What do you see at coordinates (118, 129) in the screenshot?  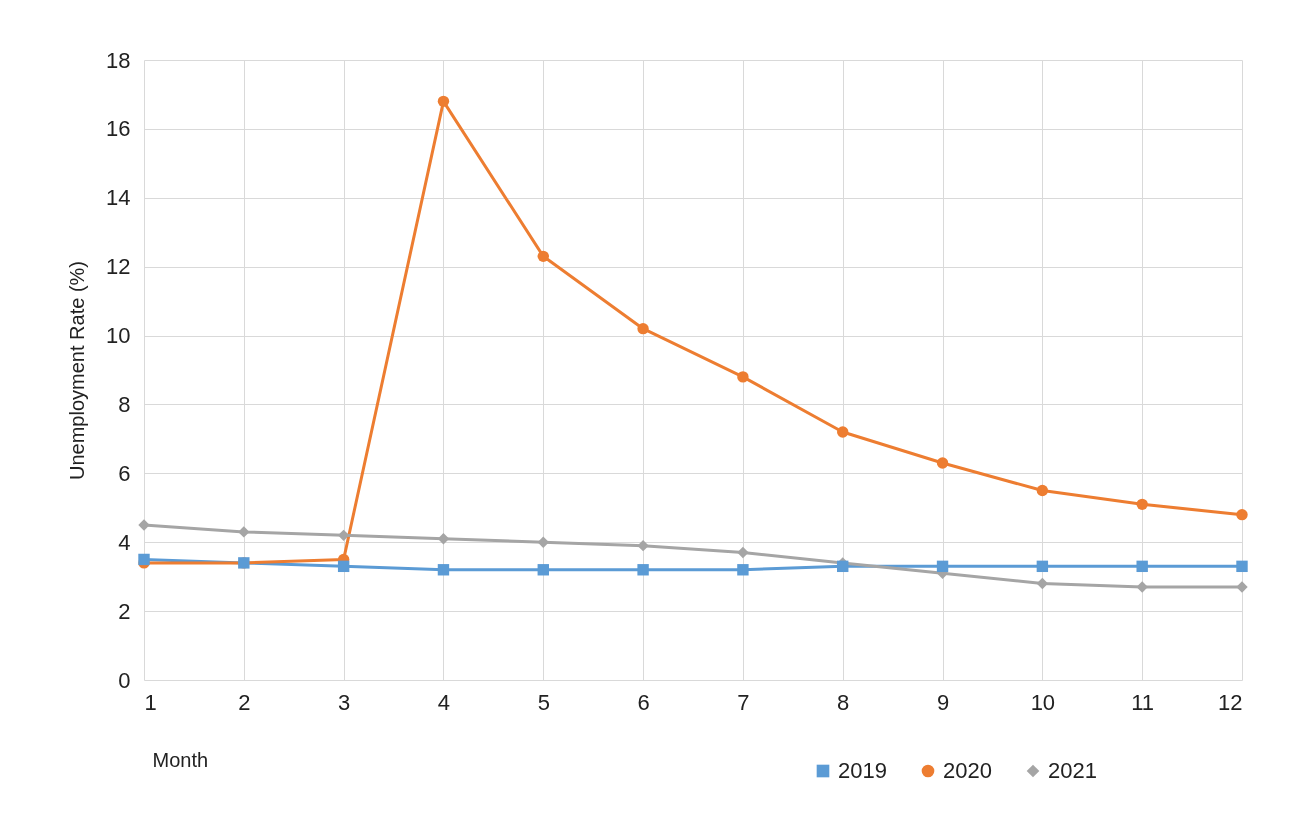 I see `y-tick-label: 16` at bounding box center [118, 129].